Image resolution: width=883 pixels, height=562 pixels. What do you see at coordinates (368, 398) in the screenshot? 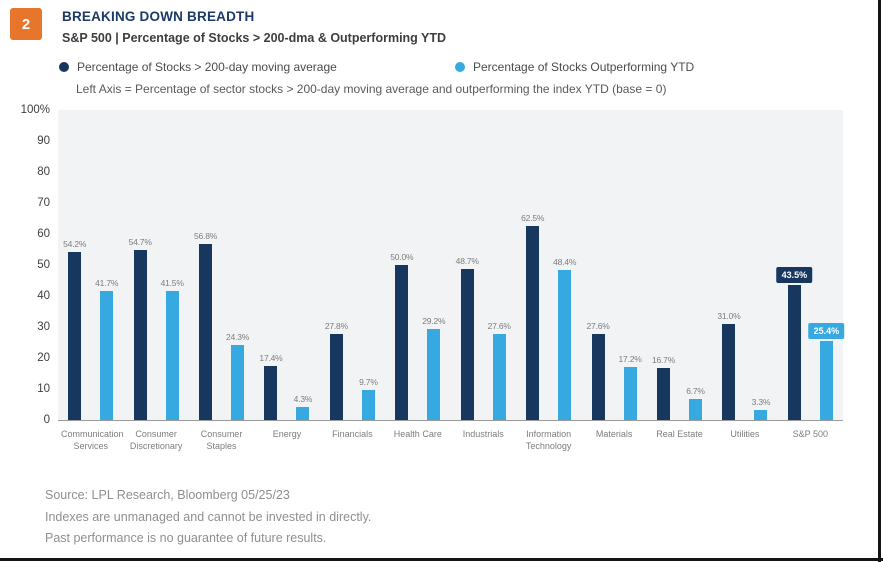
I see `bar-outperforming-ytd: 9.7%` at bounding box center [368, 398].